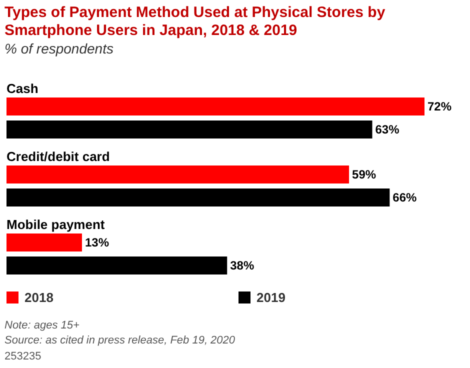  I want to click on legend-label: 2019, so click(271, 297).